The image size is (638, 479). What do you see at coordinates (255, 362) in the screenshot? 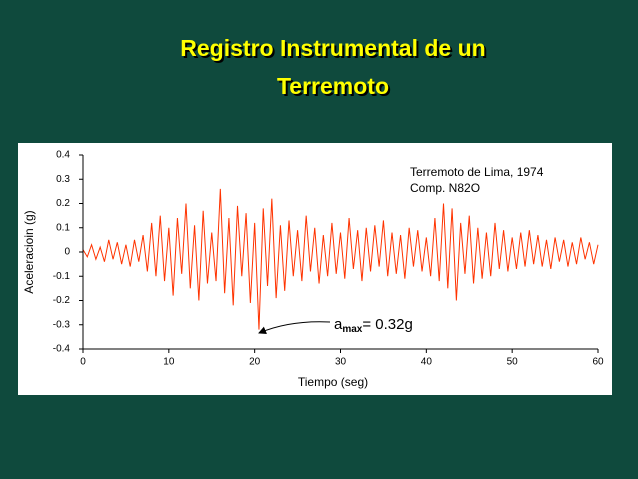
I see `x-tick-label: 20` at bounding box center [255, 362].